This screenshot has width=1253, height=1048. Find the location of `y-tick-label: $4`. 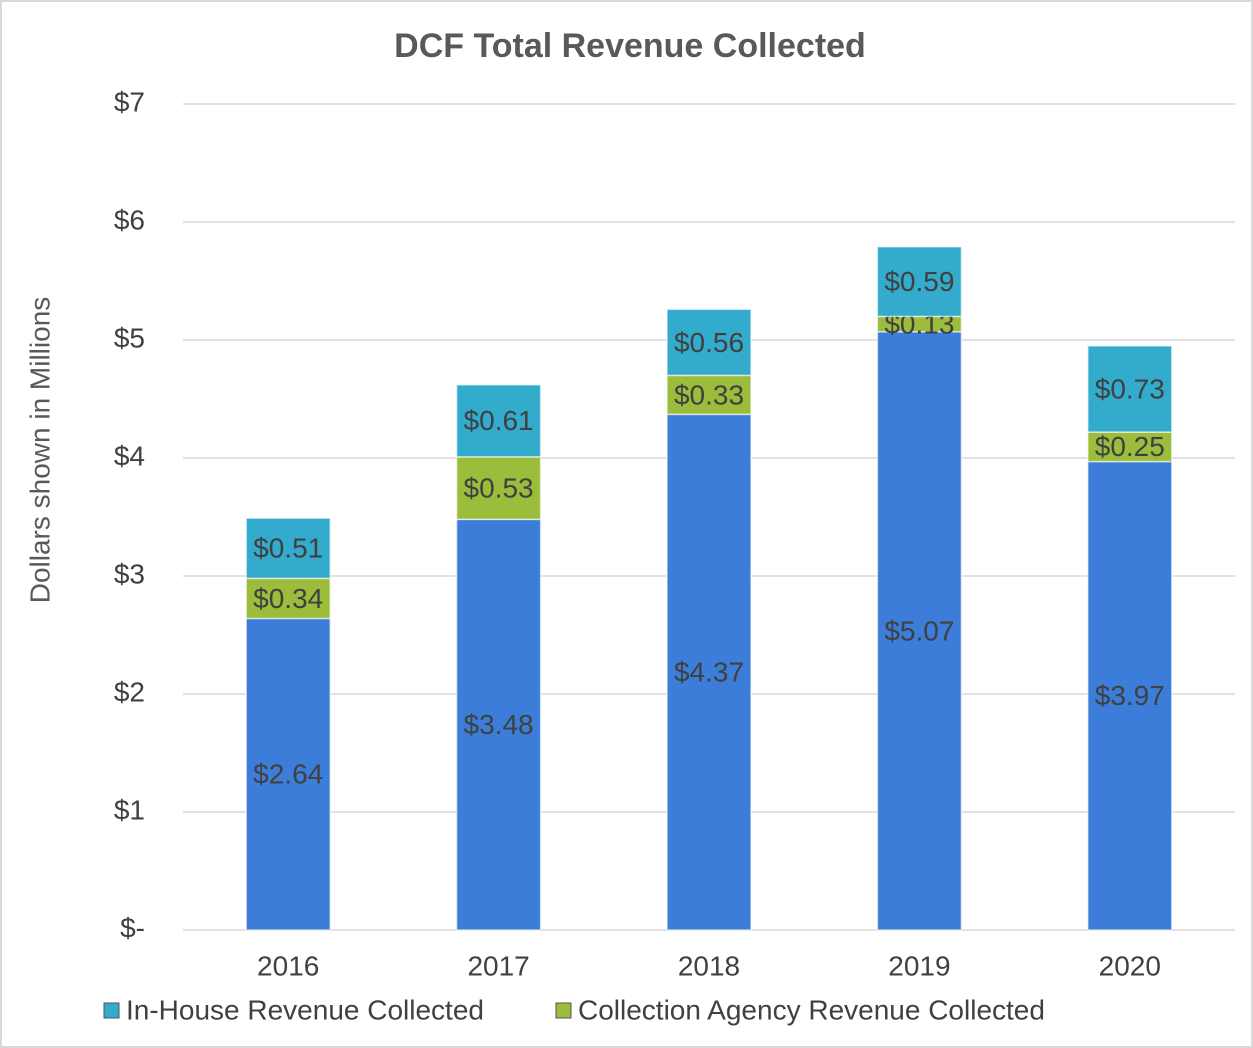

y-tick-label: $4 is located at coordinates (129, 455).